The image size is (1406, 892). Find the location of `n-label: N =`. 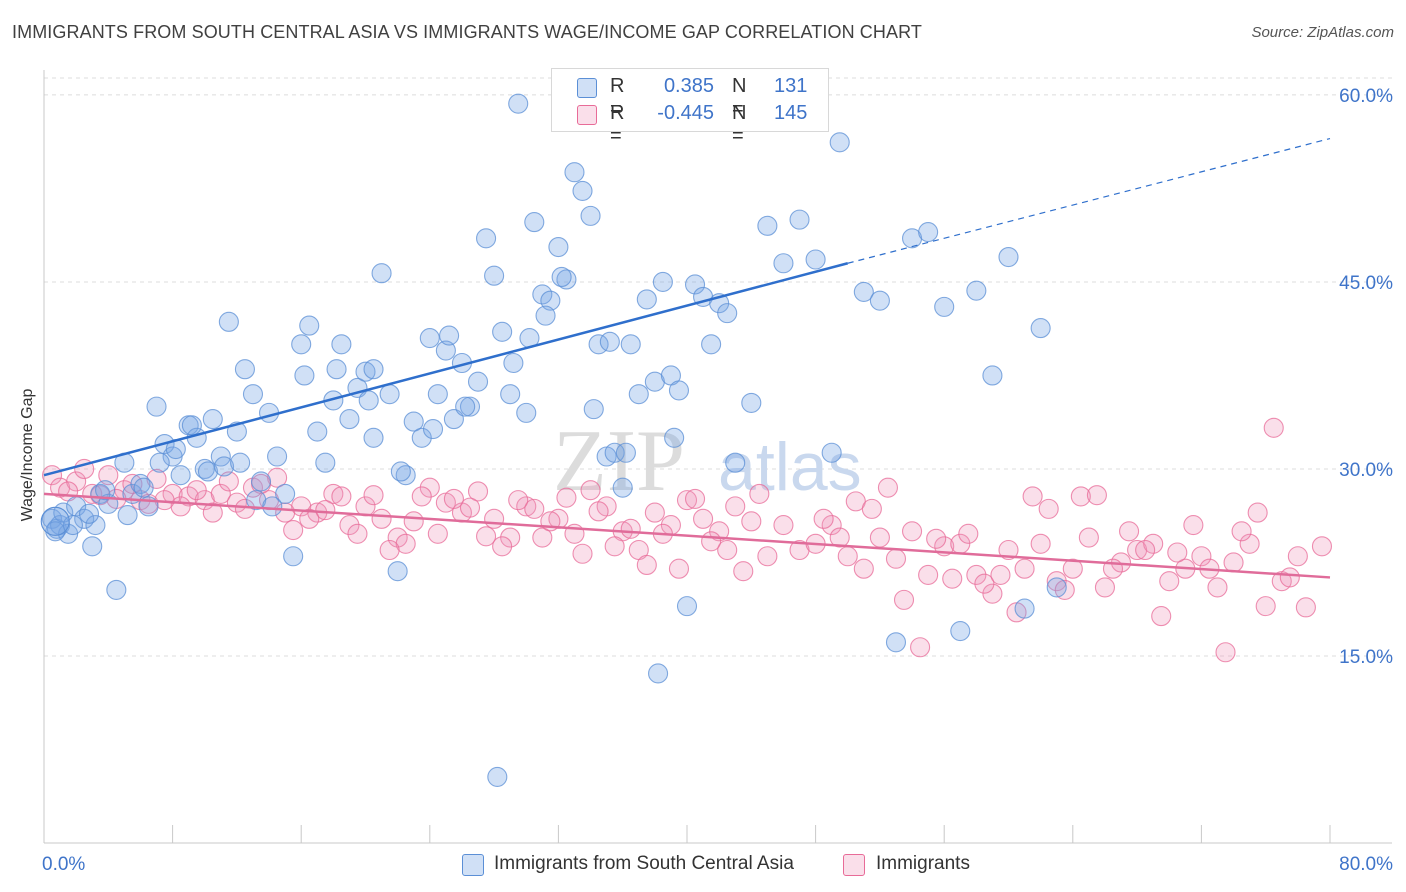

n-label: N = is located at coordinates (739, 124).